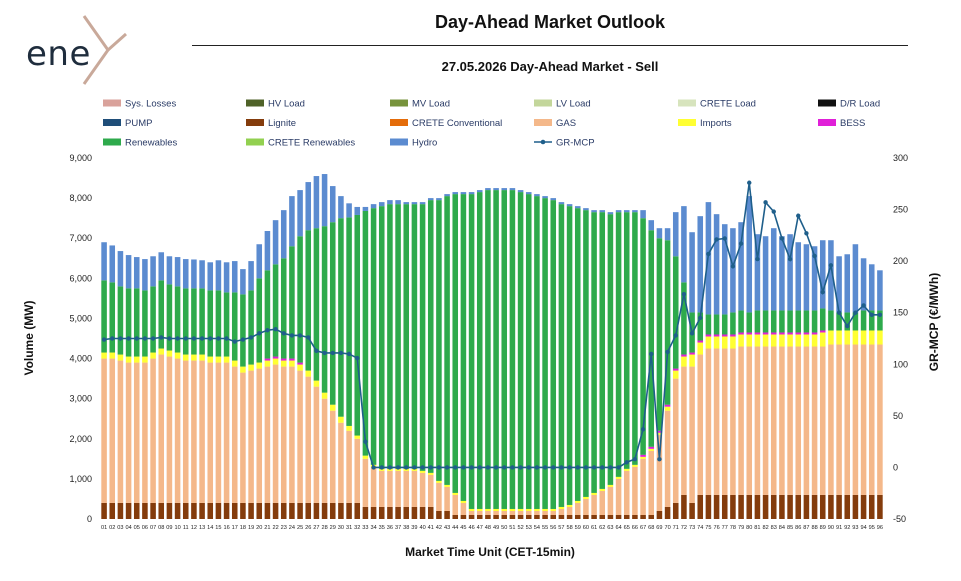 This screenshot has width=961, height=581. What do you see at coordinates (586, 528) in the screenshot?
I see `x-tick-label: 60` at bounding box center [586, 528].